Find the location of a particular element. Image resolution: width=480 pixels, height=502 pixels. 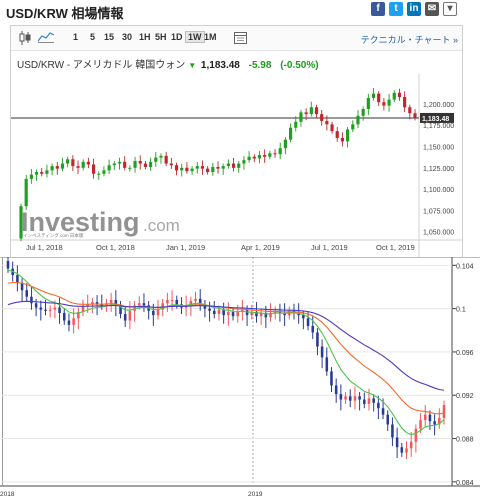

x-tick-label: 2019 is located at coordinates (255, 494).